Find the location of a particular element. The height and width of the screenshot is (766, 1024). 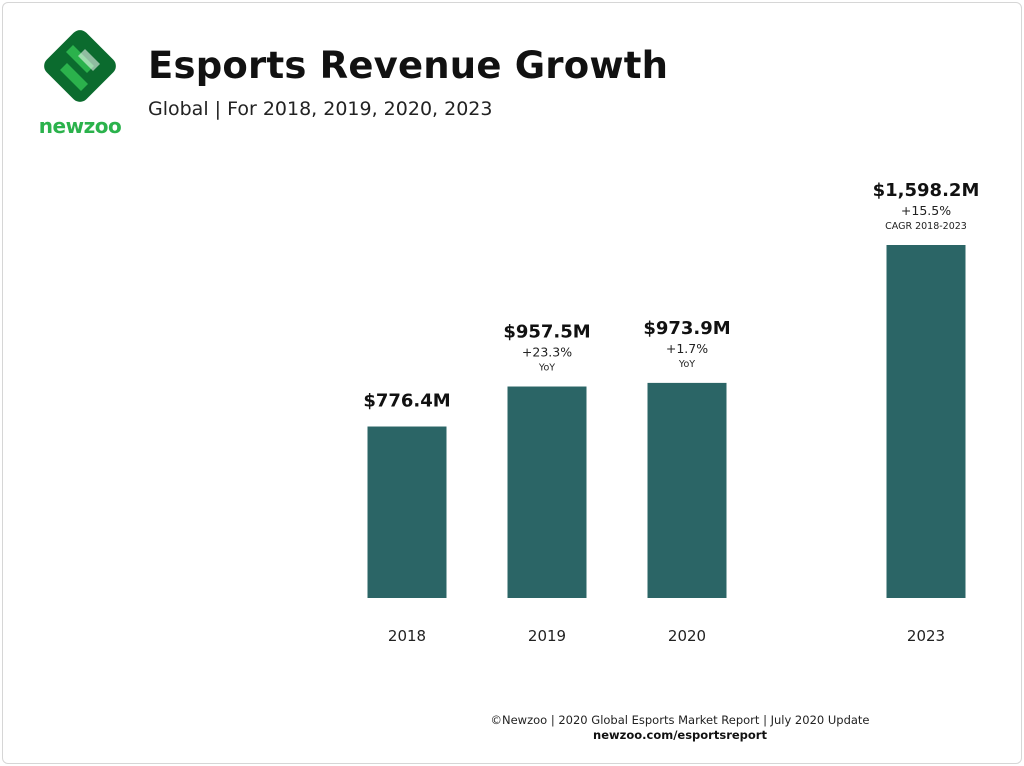

page-title: Esports Revenue Growth is located at coordinates (408, 65).